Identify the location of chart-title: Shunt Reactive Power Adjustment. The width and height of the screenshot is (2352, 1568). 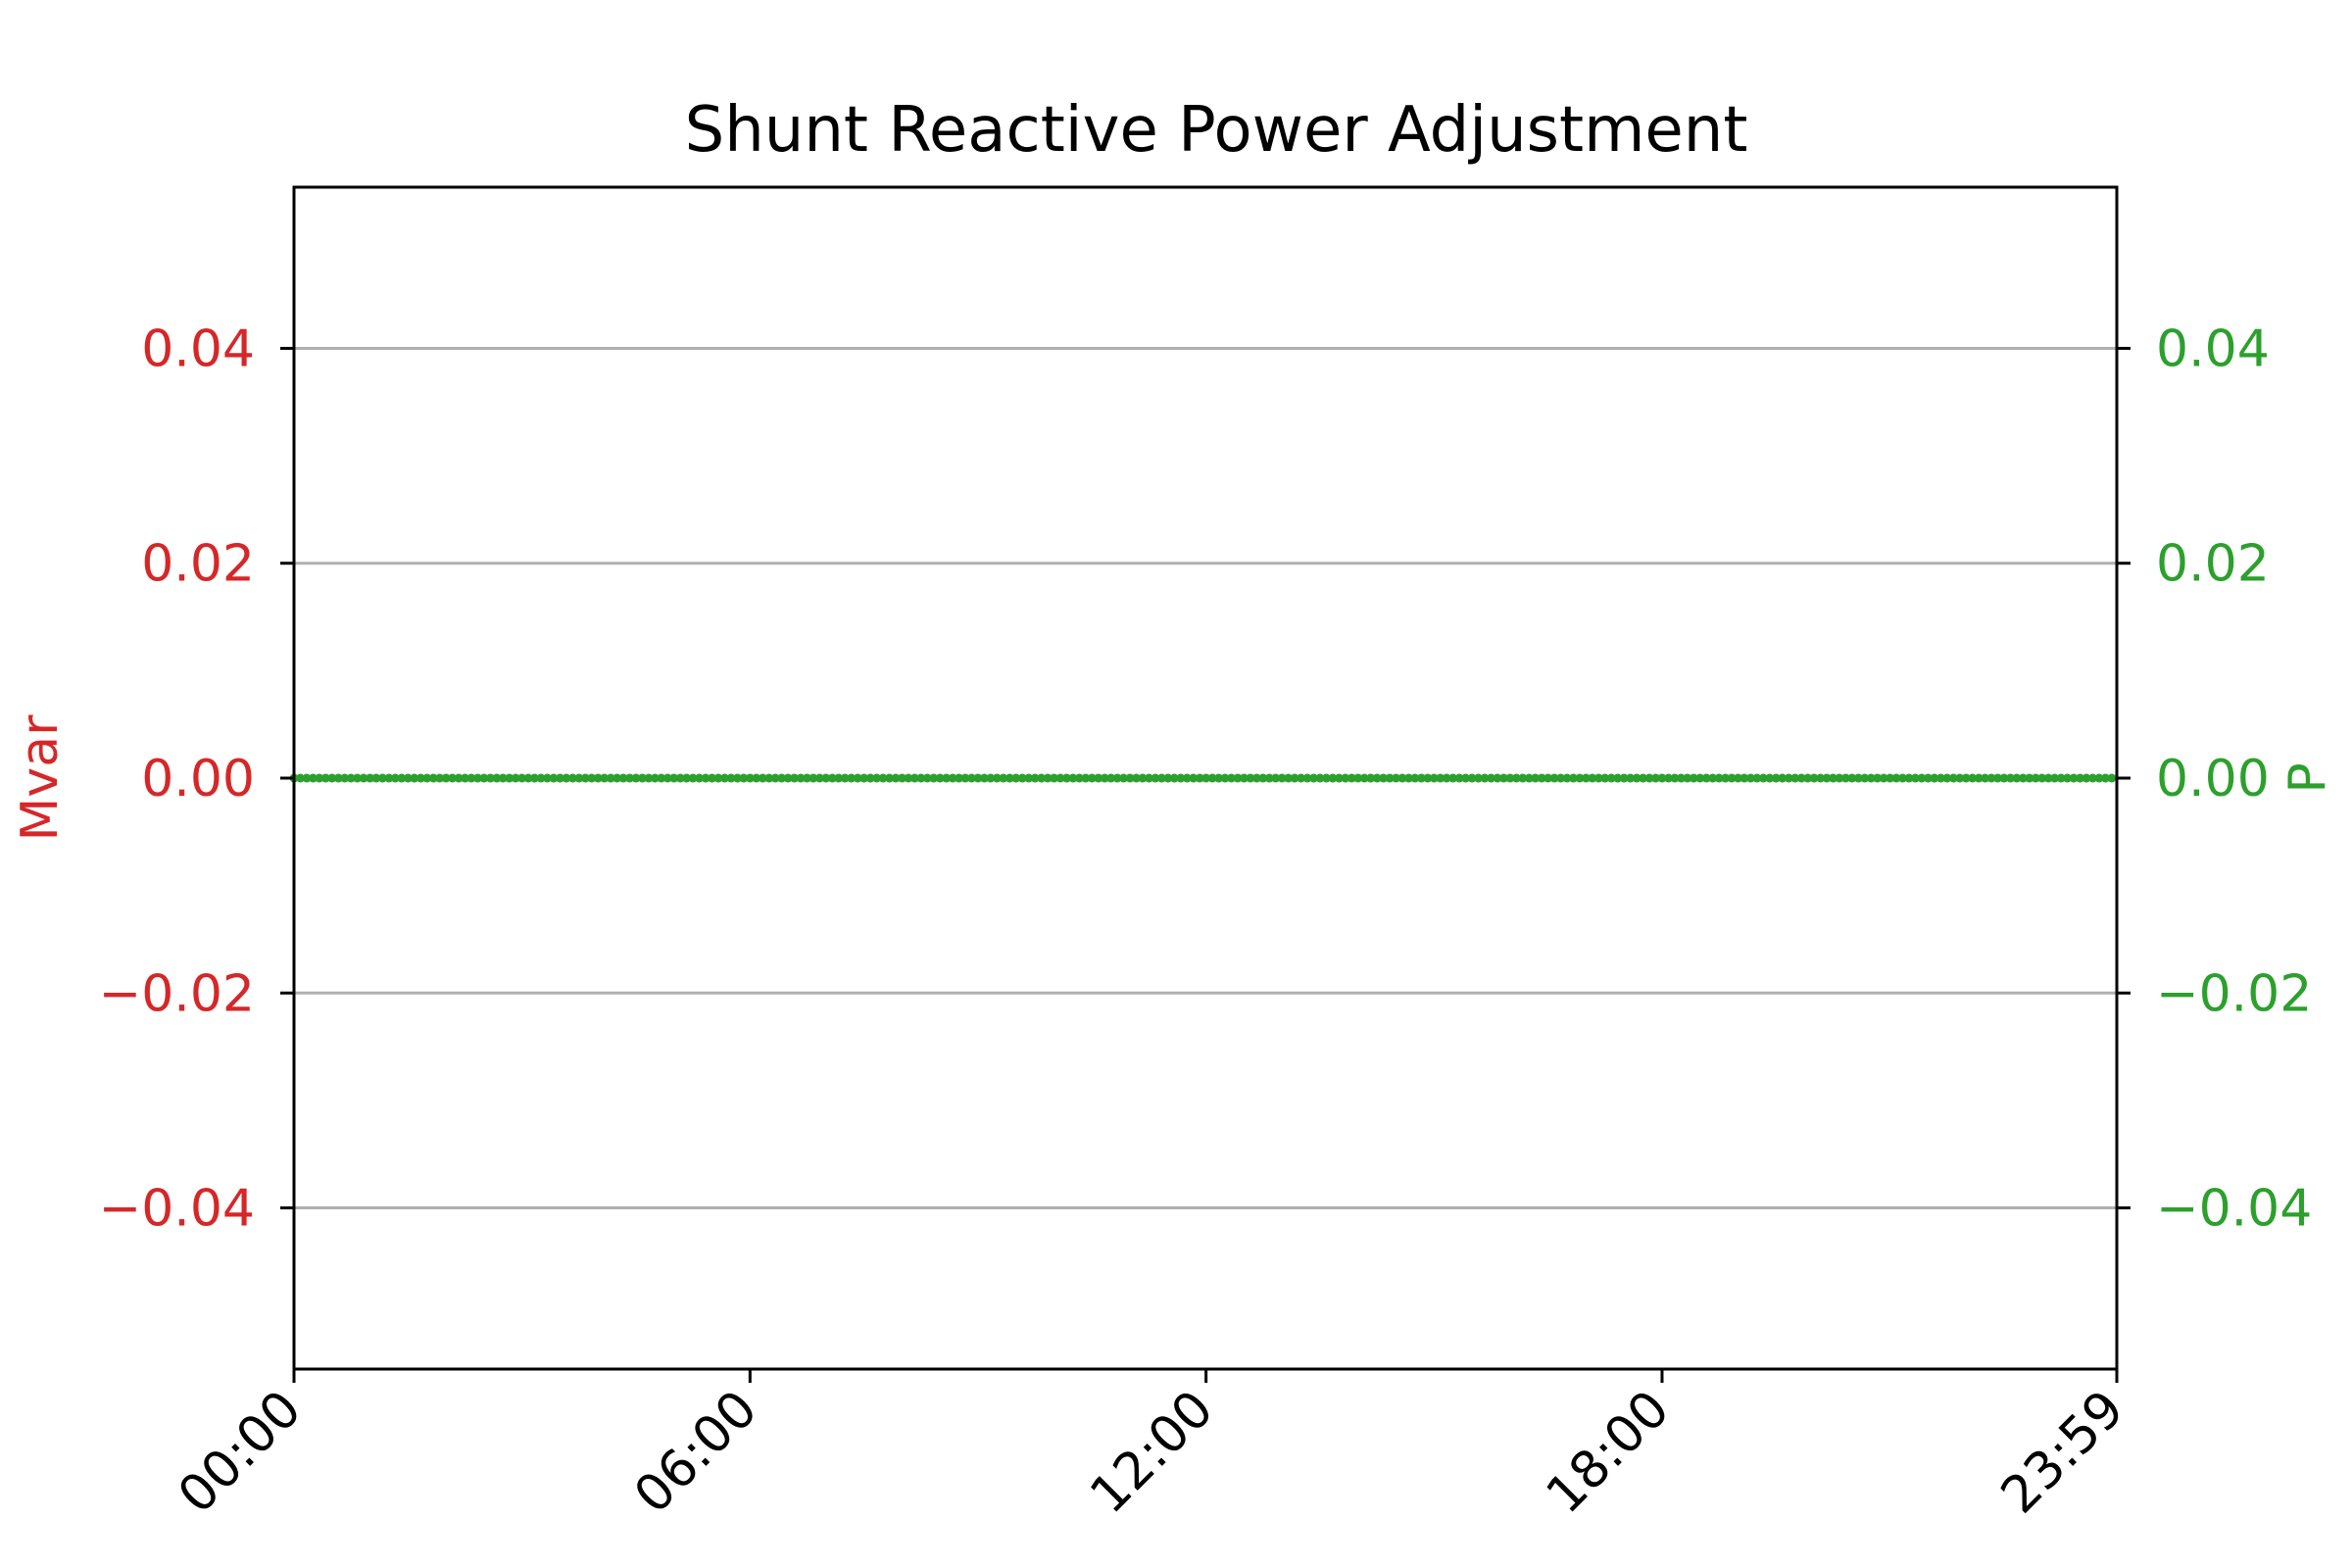
(1216, 130).